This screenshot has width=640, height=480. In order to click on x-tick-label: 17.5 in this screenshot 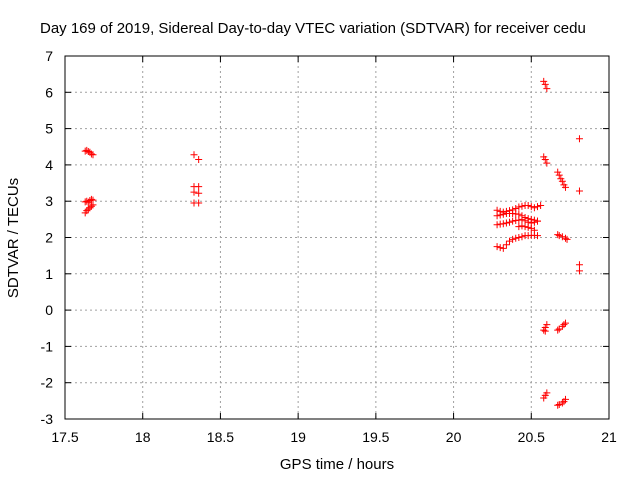, I will do `click(64, 437)`.